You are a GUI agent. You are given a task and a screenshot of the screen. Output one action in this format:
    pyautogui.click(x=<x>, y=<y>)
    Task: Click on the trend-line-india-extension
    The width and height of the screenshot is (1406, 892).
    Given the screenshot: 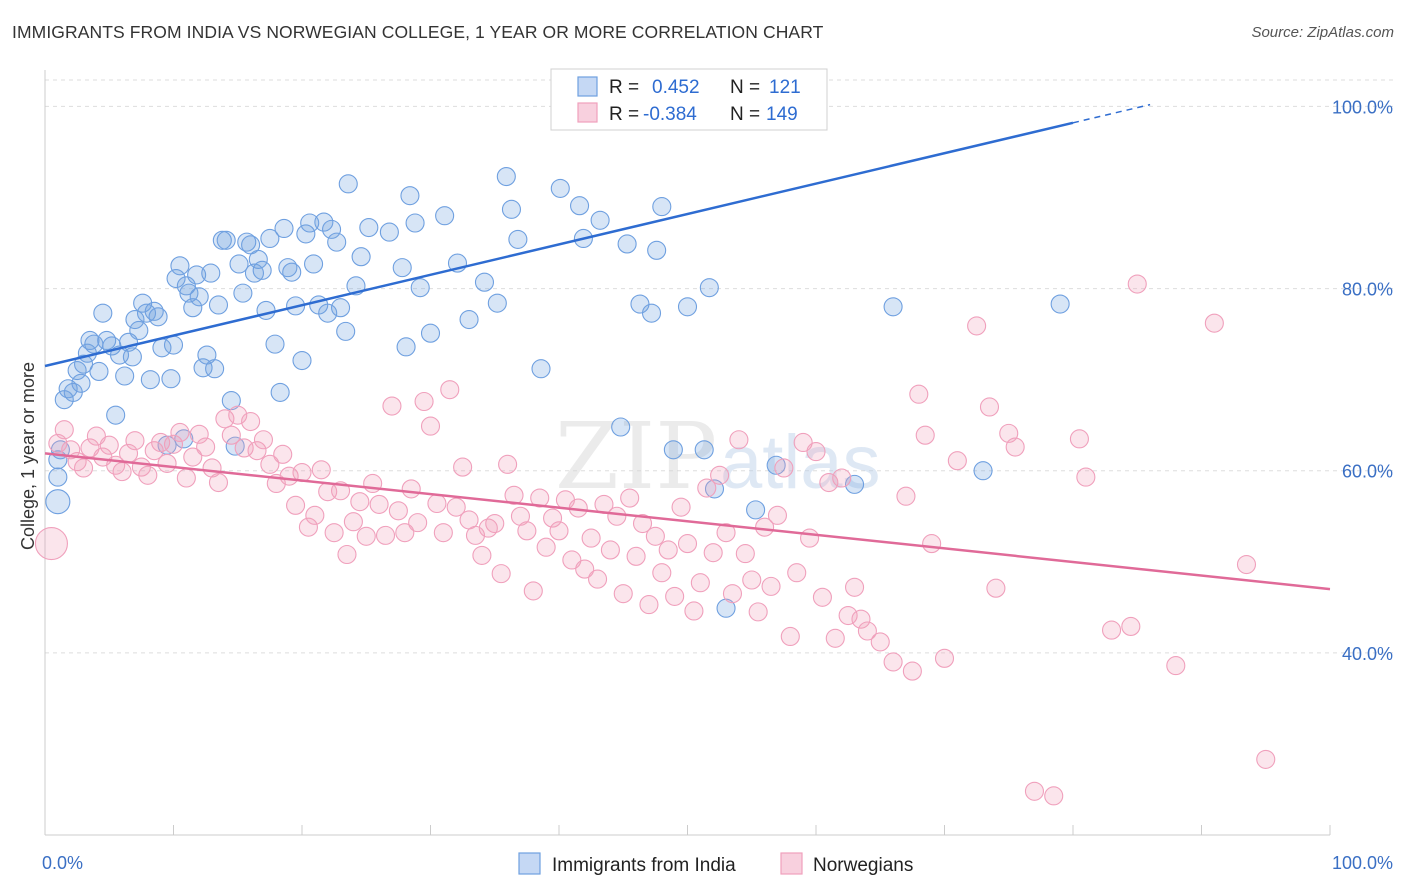 What is the action you would take?
    pyautogui.click(x=1111, y=113)
    